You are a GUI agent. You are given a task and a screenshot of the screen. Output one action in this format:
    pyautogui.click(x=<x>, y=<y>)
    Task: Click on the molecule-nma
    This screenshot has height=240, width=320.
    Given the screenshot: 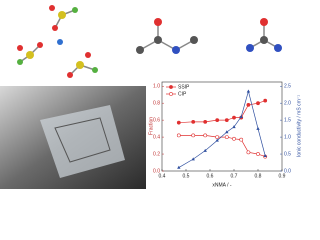 What is the action you would take?
    pyautogui.click(x=167, y=36)
    